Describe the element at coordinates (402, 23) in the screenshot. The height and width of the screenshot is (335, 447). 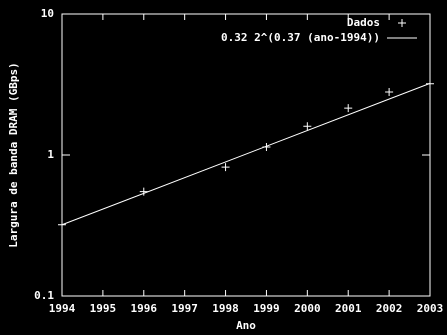
I see `legend-marker` at that location.